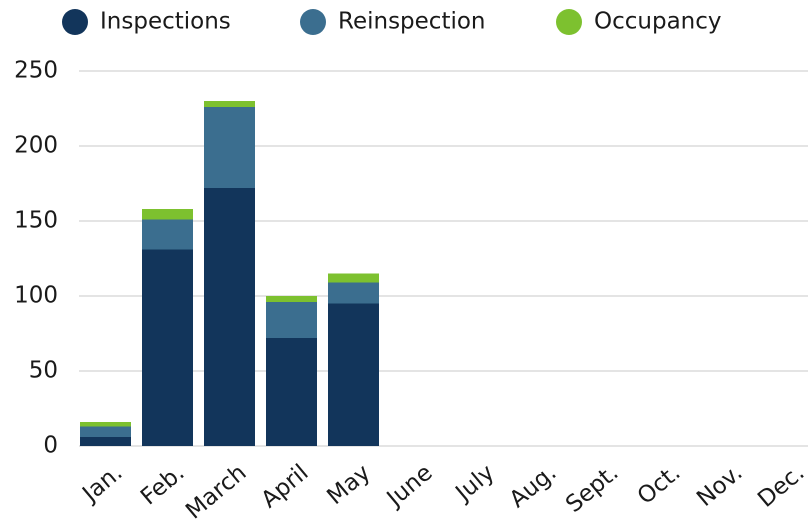 The image size is (808, 531). Describe the element at coordinates (216, 492) in the screenshot. I see `x-tick-label: March` at that location.